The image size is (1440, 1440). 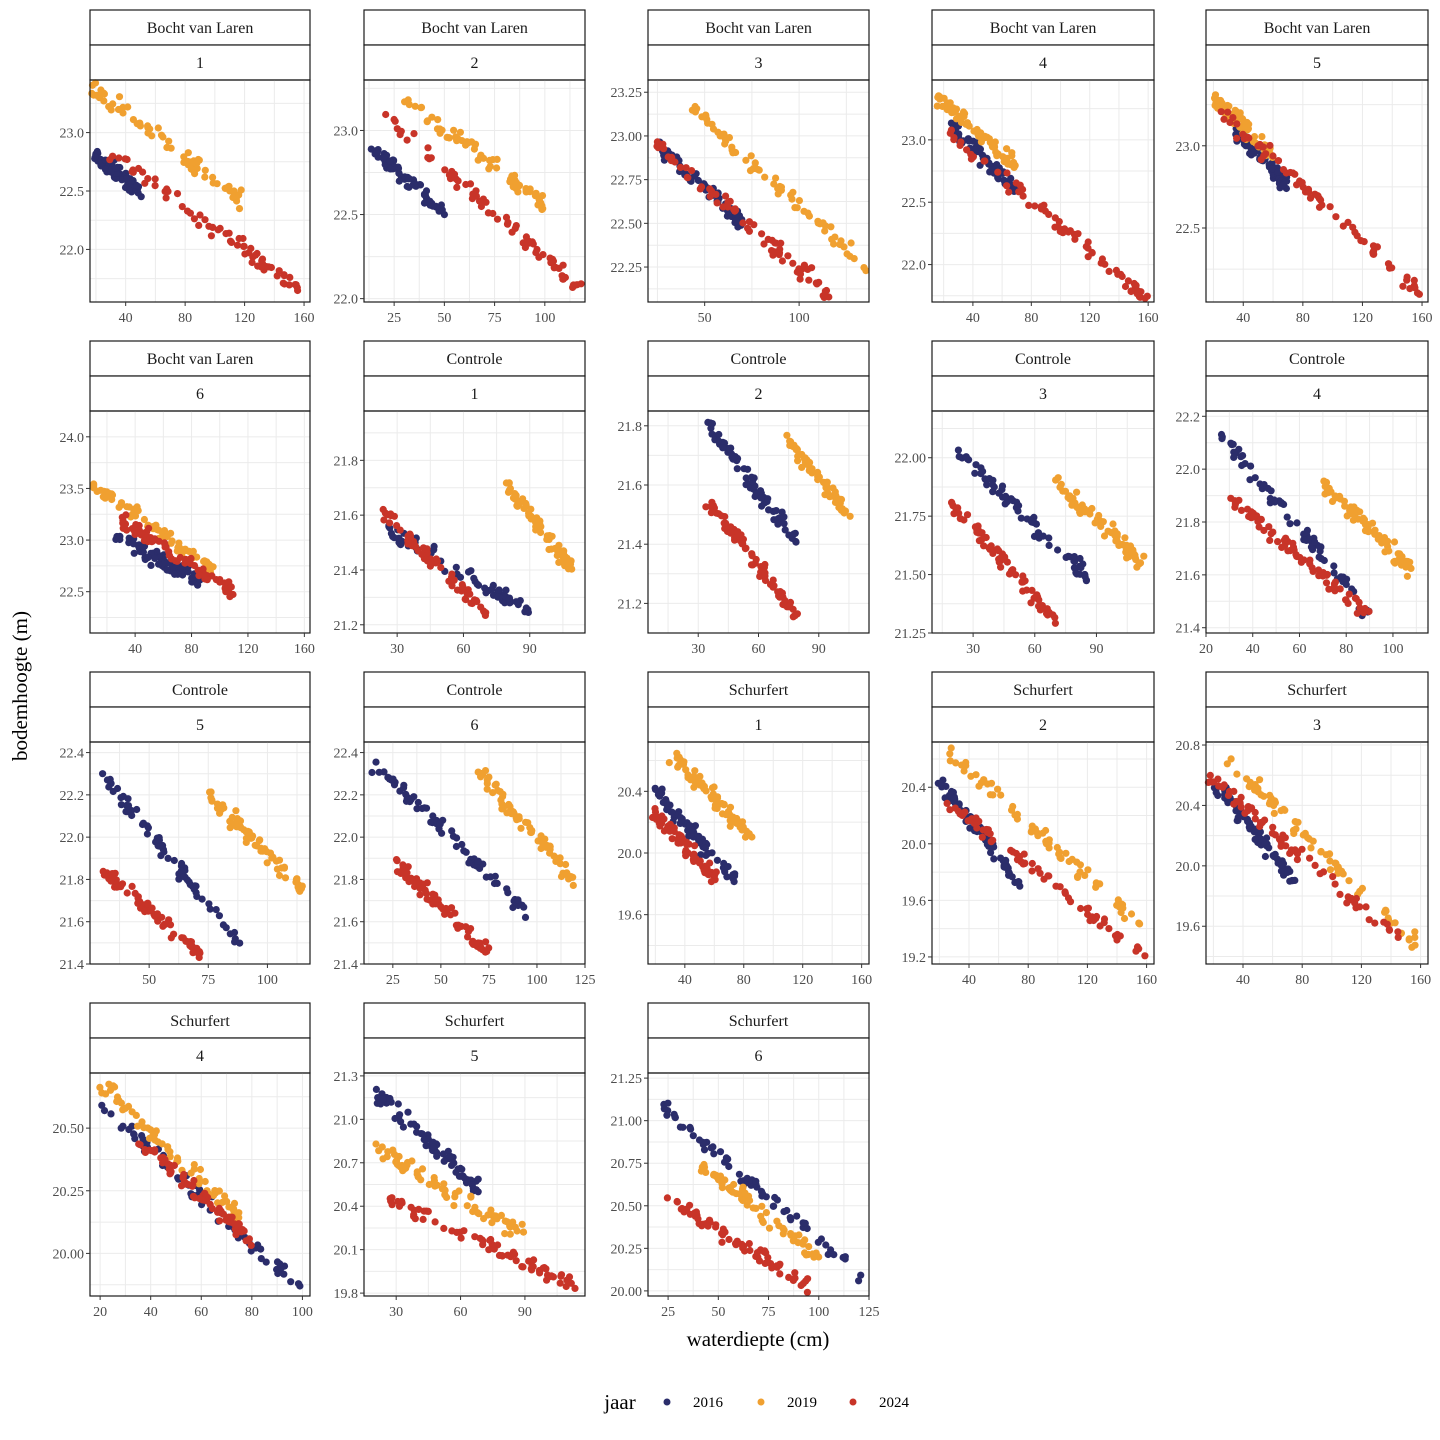 I want to click on y-tick-label: 20.75, so click(x=627, y=1164).